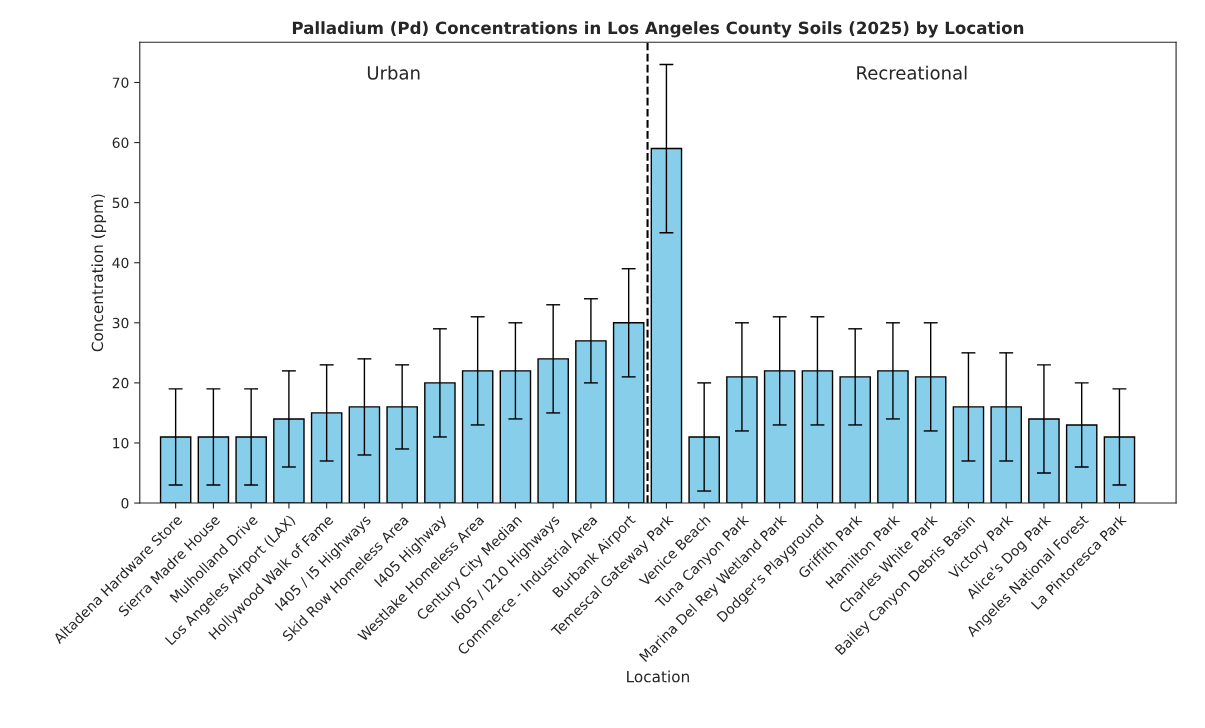 This screenshot has width=1205, height=728. What do you see at coordinates (120, 143) in the screenshot?
I see `y-tick-label: 60` at bounding box center [120, 143].